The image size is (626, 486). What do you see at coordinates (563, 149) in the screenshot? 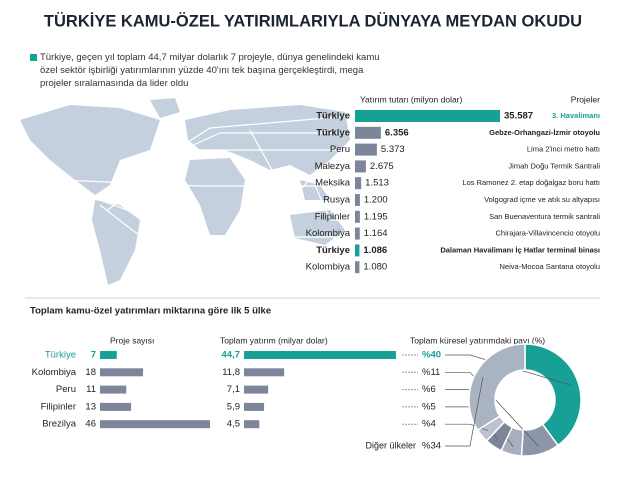
I see `project-label: Lima 2'inci metro hattı` at bounding box center [563, 149].